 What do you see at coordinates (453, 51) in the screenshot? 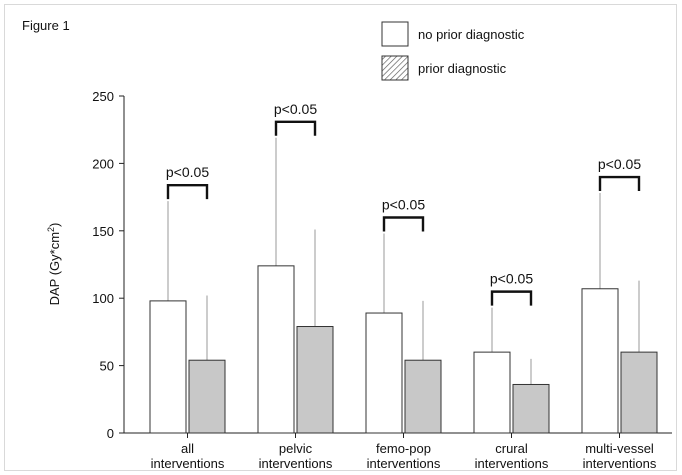
I see `legend: no prior diagnostic prior diagnostic` at bounding box center [453, 51].